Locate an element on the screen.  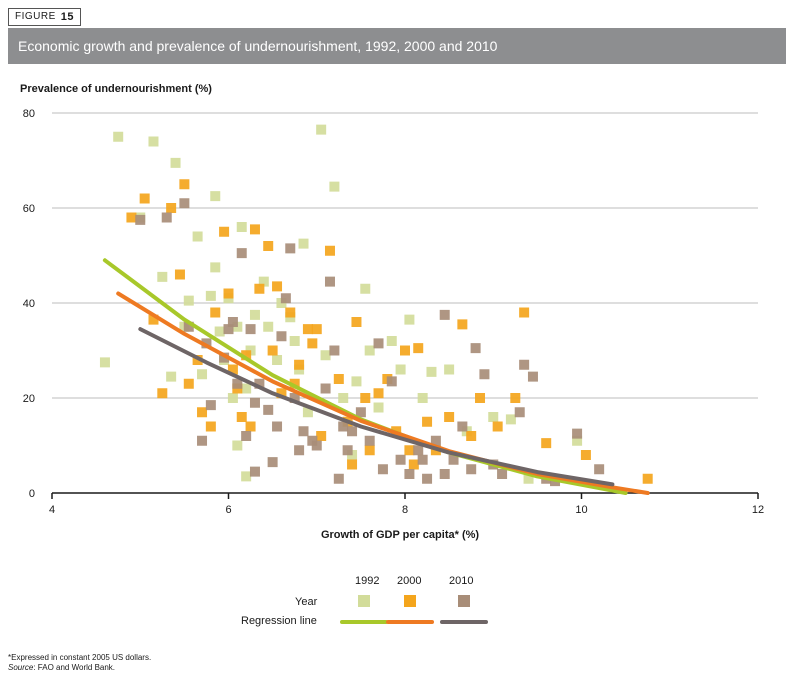
figure-tag: FIGURE 15 is located at coordinates (45, 17).